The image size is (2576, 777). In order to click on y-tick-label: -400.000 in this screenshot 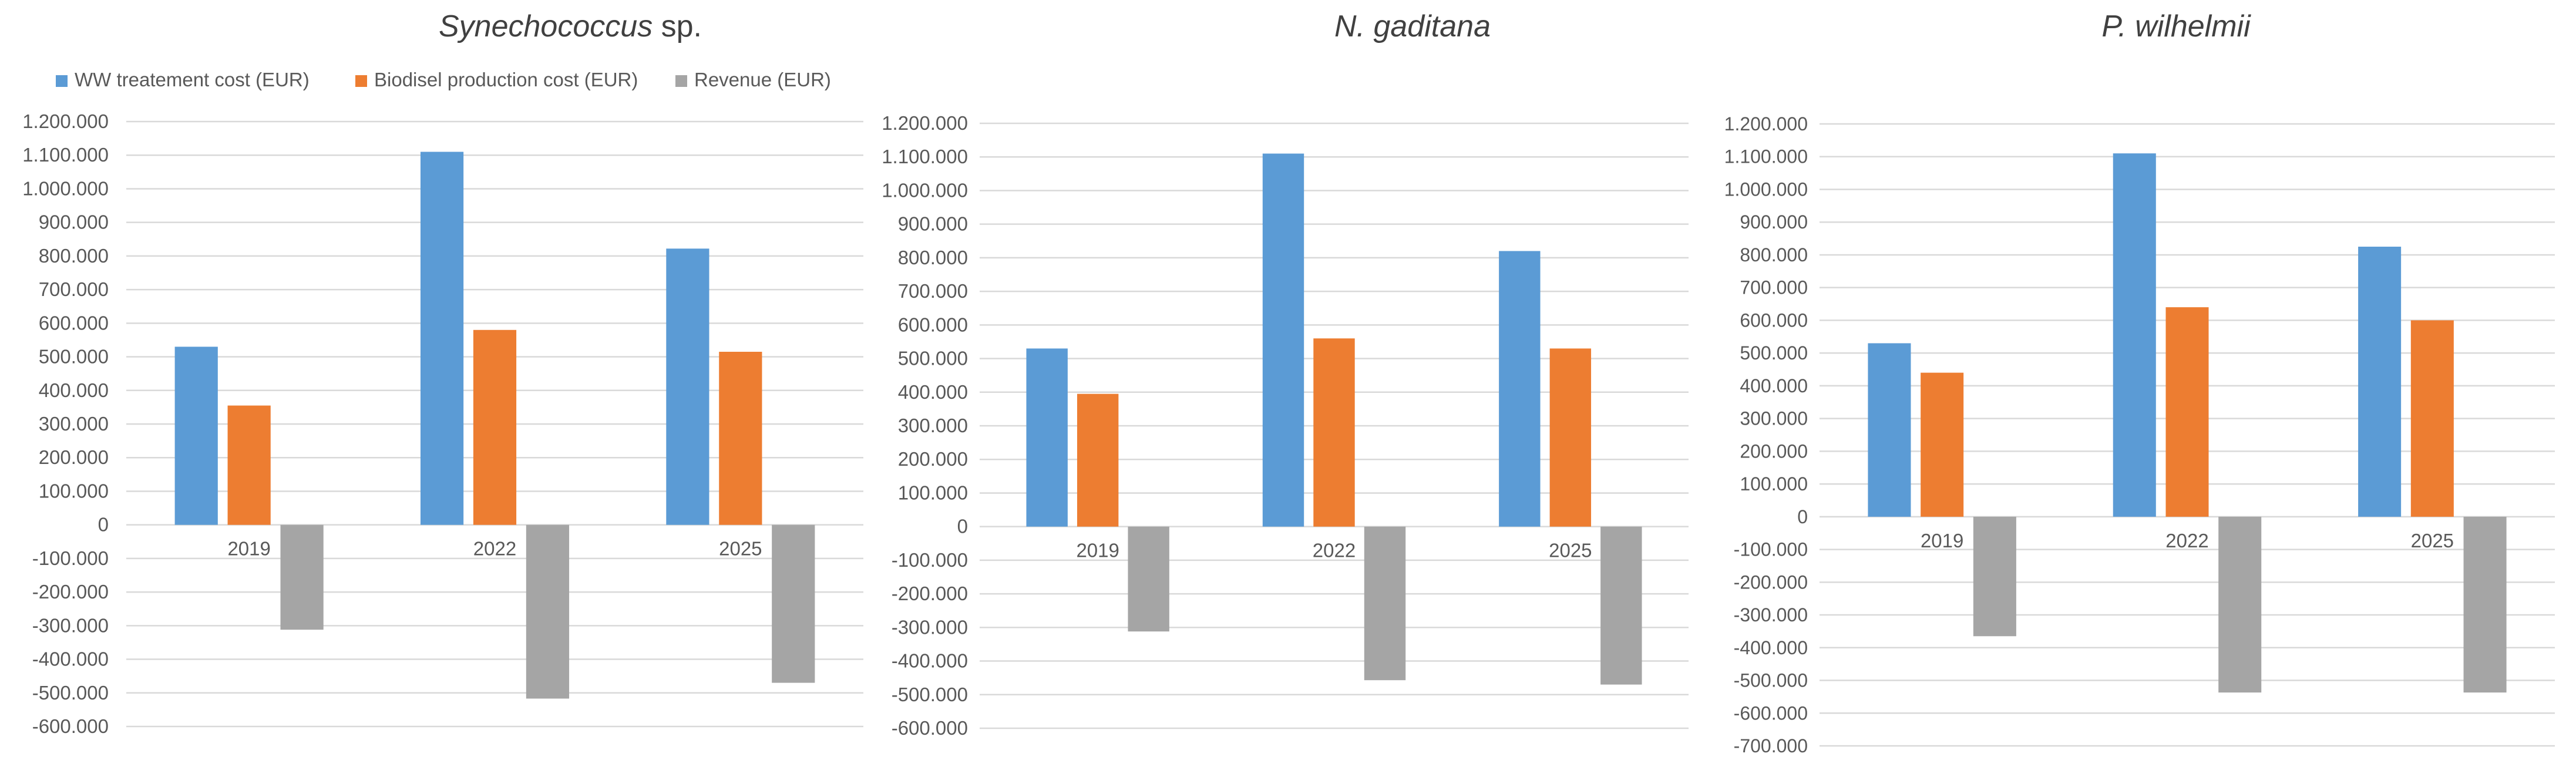, I will do `click(70, 659)`.